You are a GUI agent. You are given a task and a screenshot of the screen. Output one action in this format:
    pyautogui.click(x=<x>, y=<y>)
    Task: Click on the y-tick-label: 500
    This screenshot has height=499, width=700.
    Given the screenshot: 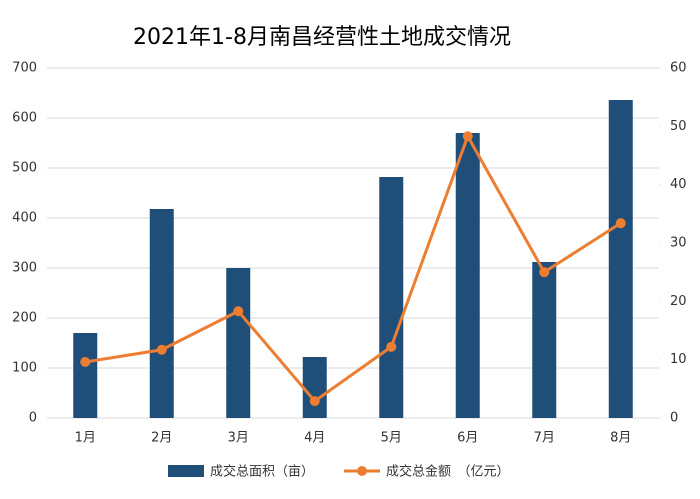 What is the action you would take?
    pyautogui.click(x=24, y=168)
    